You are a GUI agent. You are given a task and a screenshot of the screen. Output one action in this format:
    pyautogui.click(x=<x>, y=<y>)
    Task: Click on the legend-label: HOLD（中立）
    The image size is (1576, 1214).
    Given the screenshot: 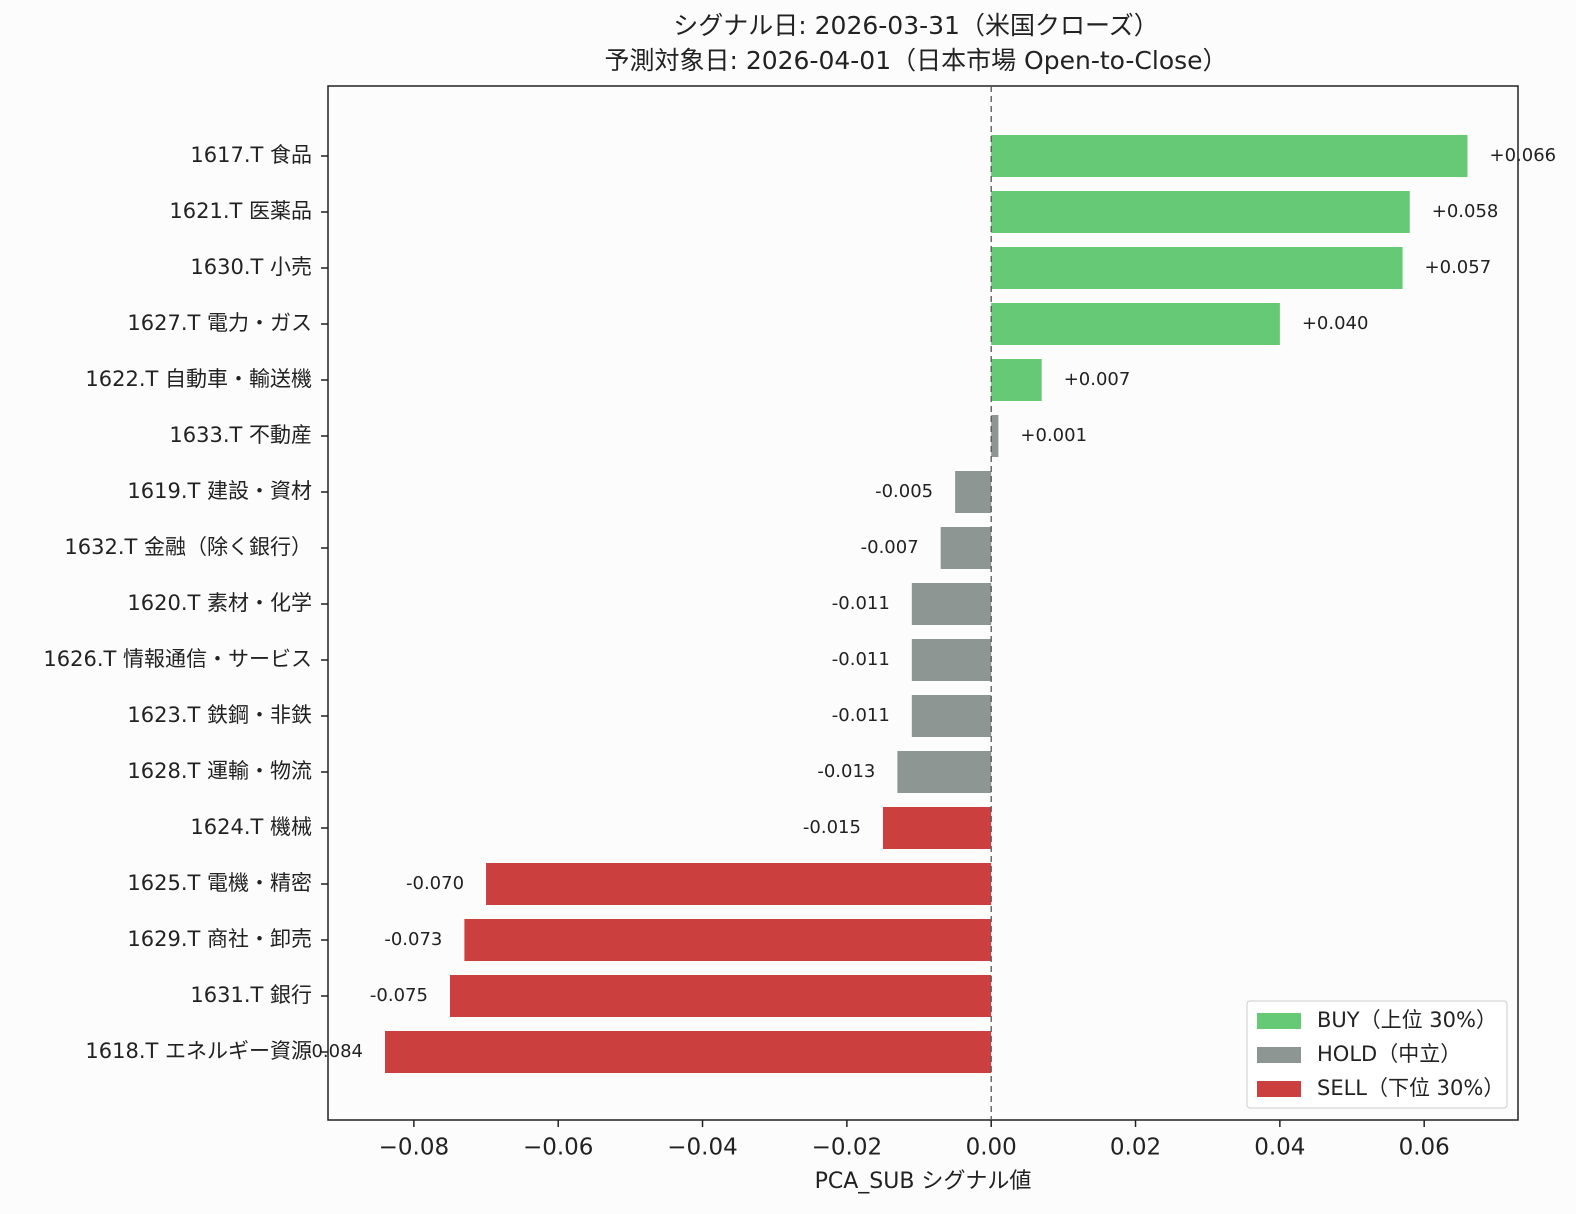 What is the action you would take?
    pyautogui.click(x=1389, y=1054)
    